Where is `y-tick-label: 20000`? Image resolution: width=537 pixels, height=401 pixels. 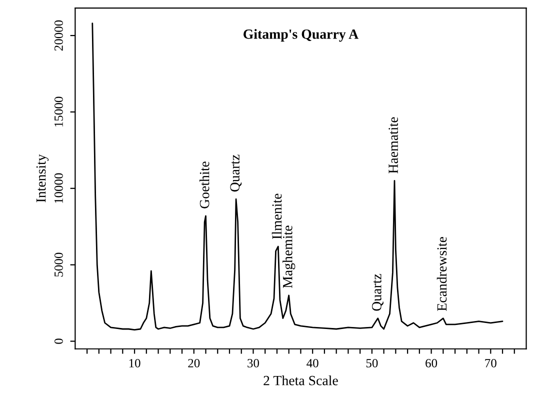
y-tick-label: 20000 is located at coordinates (58, 35).